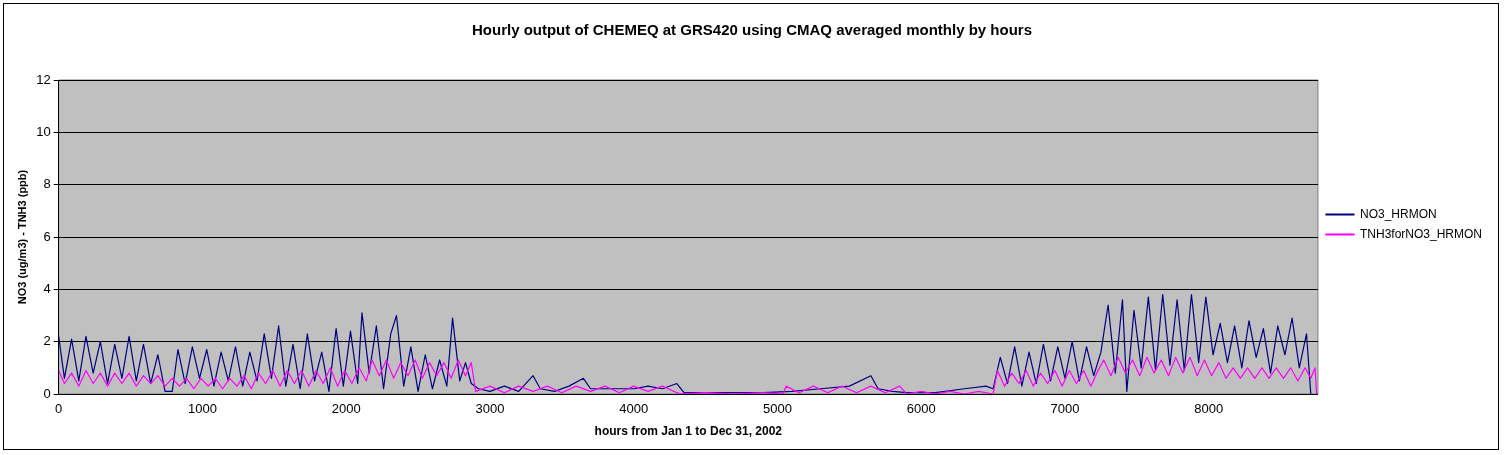 This screenshot has width=1504, height=455. What do you see at coordinates (688, 431) in the screenshot?
I see `x-axis-title: hours from Jan 1 to Dec 31, 2002` at bounding box center [688, 431].